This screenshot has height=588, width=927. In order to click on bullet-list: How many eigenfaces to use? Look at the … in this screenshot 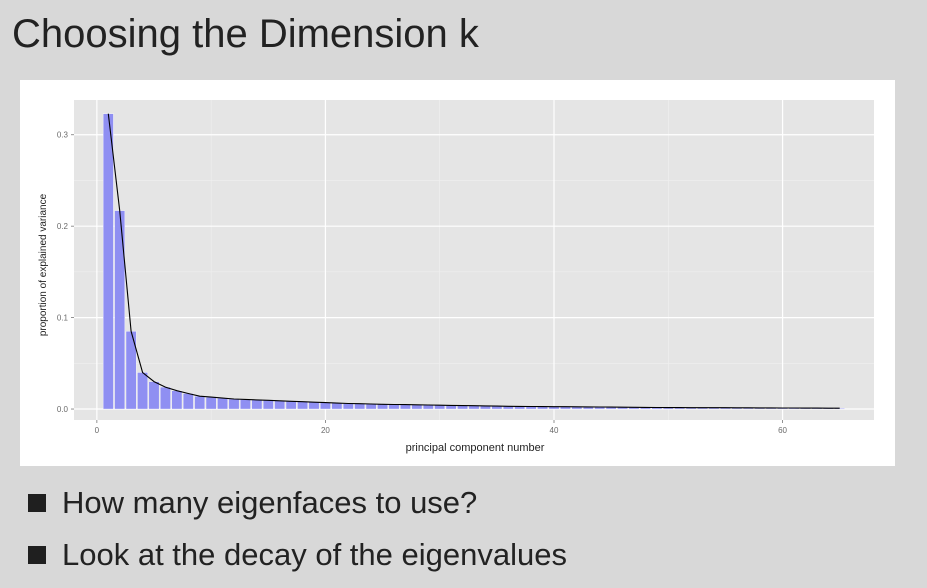, I will do `click(297, 536)`.